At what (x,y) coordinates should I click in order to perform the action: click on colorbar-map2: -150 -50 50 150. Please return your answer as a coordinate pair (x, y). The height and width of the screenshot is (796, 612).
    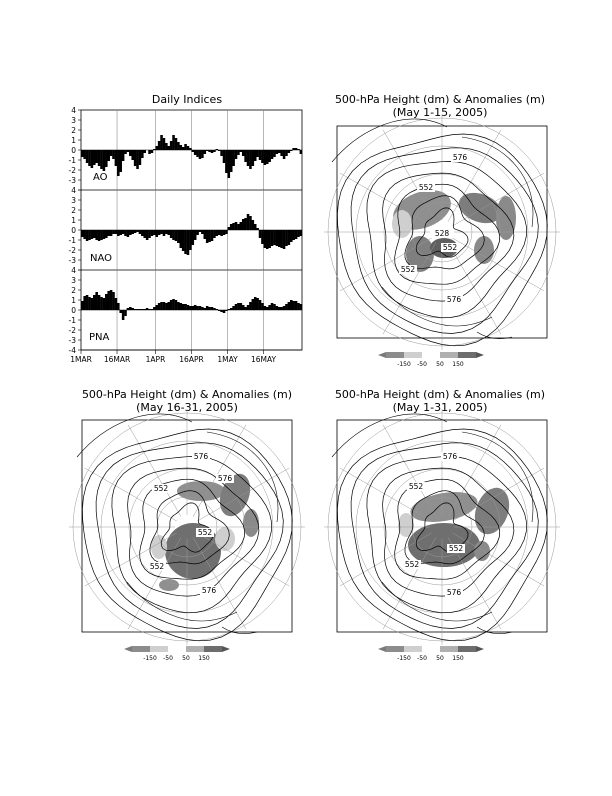
    Looking at the image, I should click on (177, 654).